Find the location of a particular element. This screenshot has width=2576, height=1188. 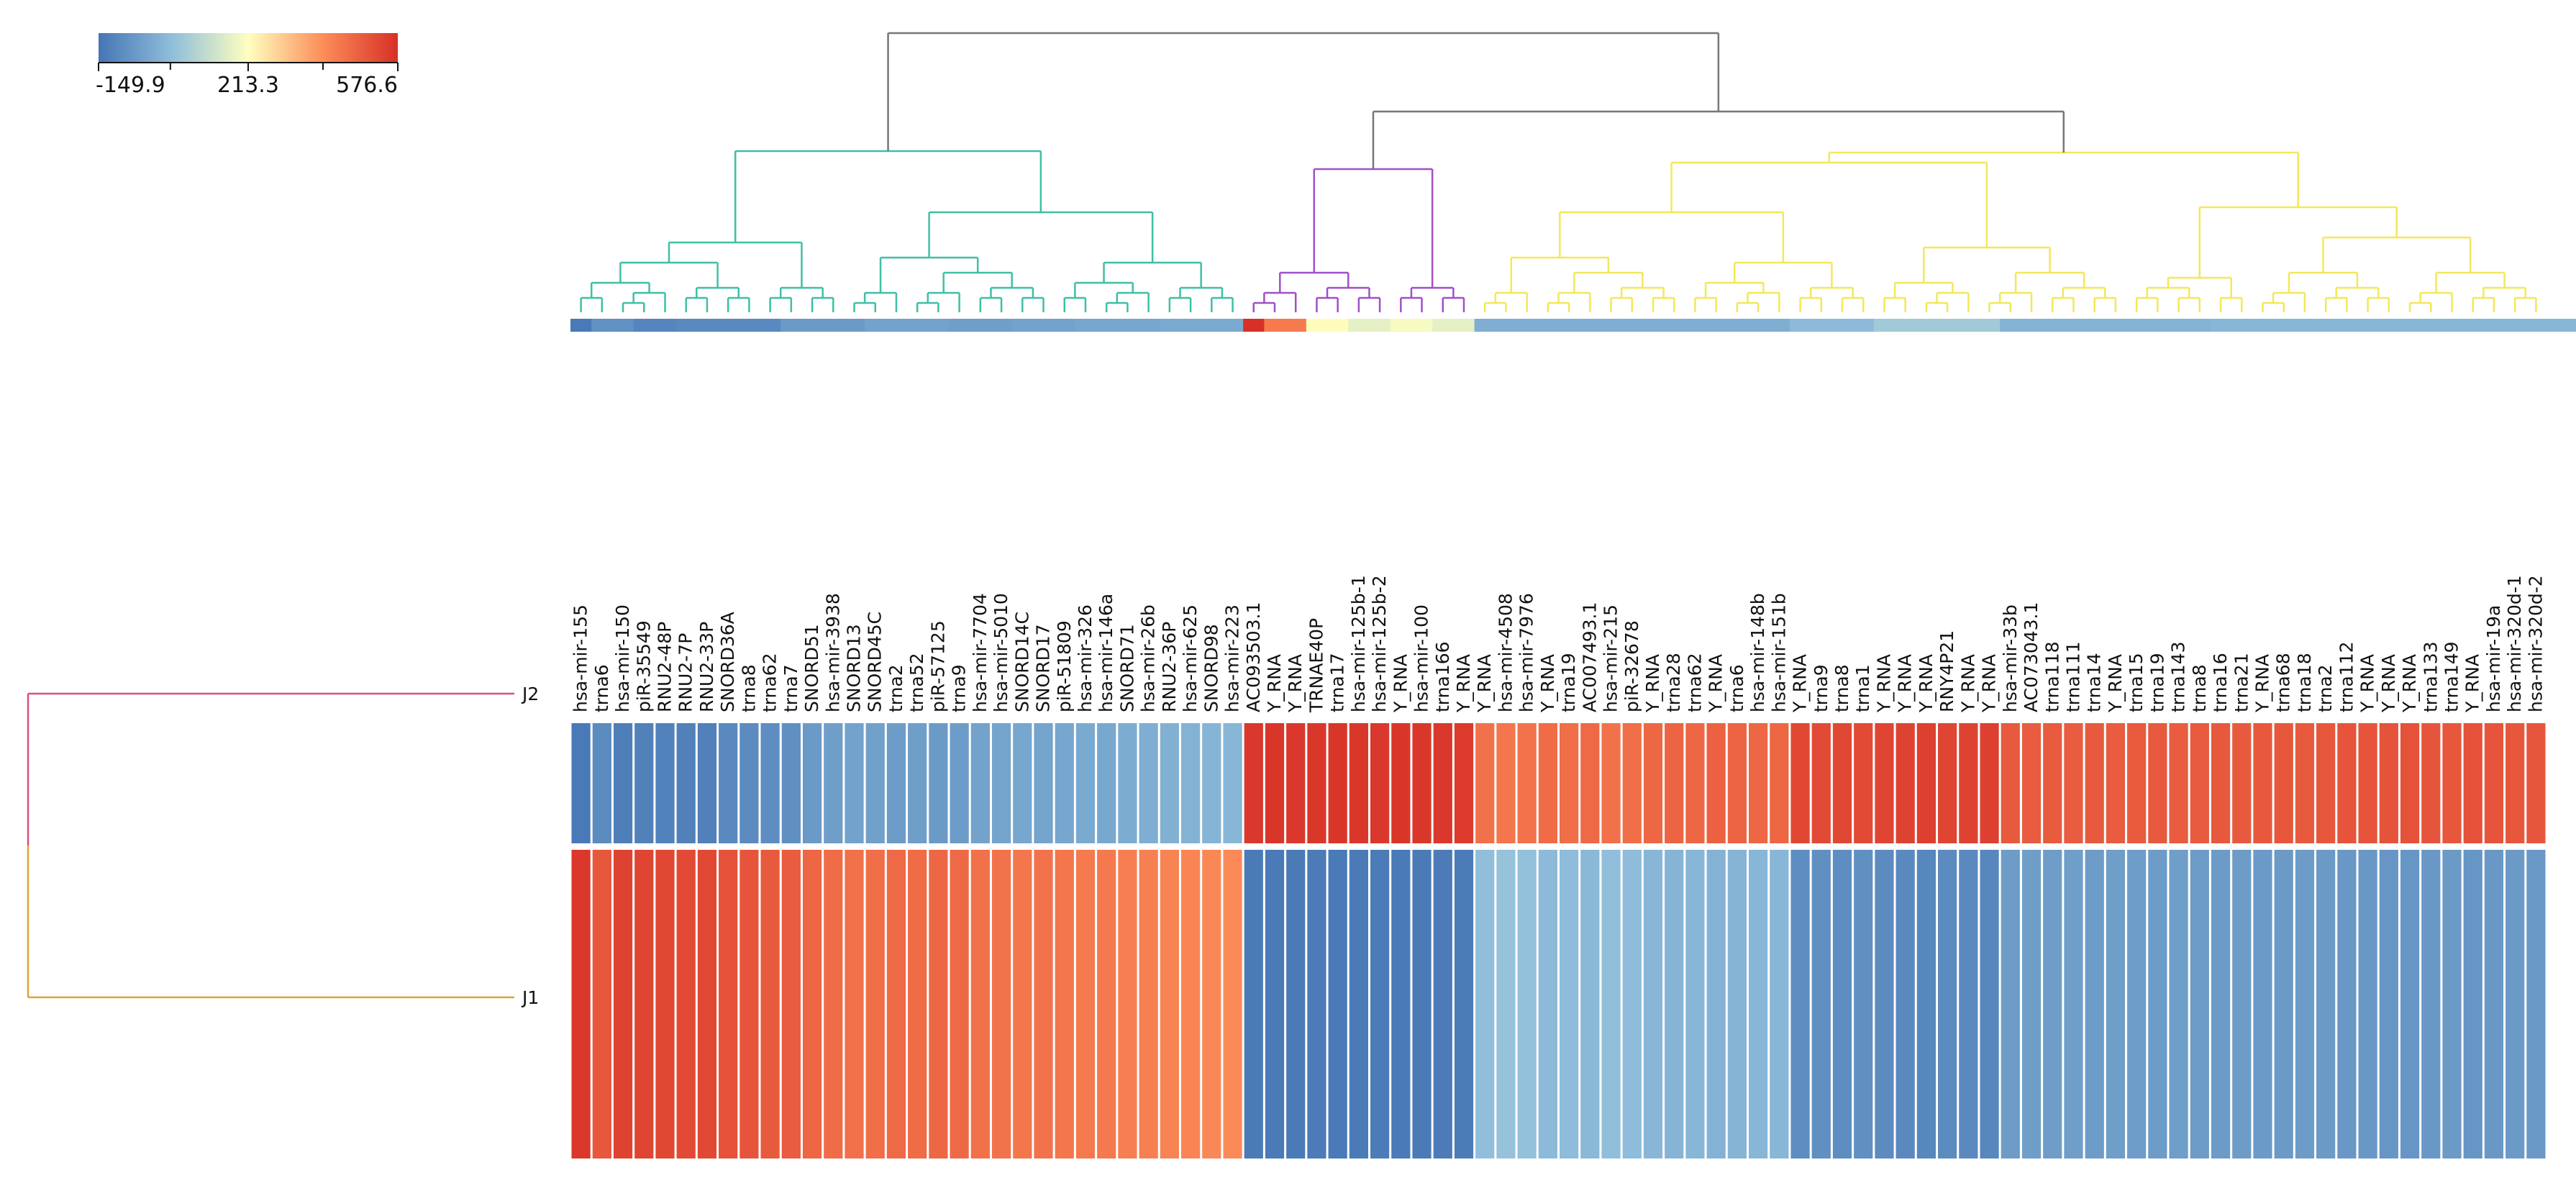

column-label: RNY4P21 is located at coordinates (1947, 671).